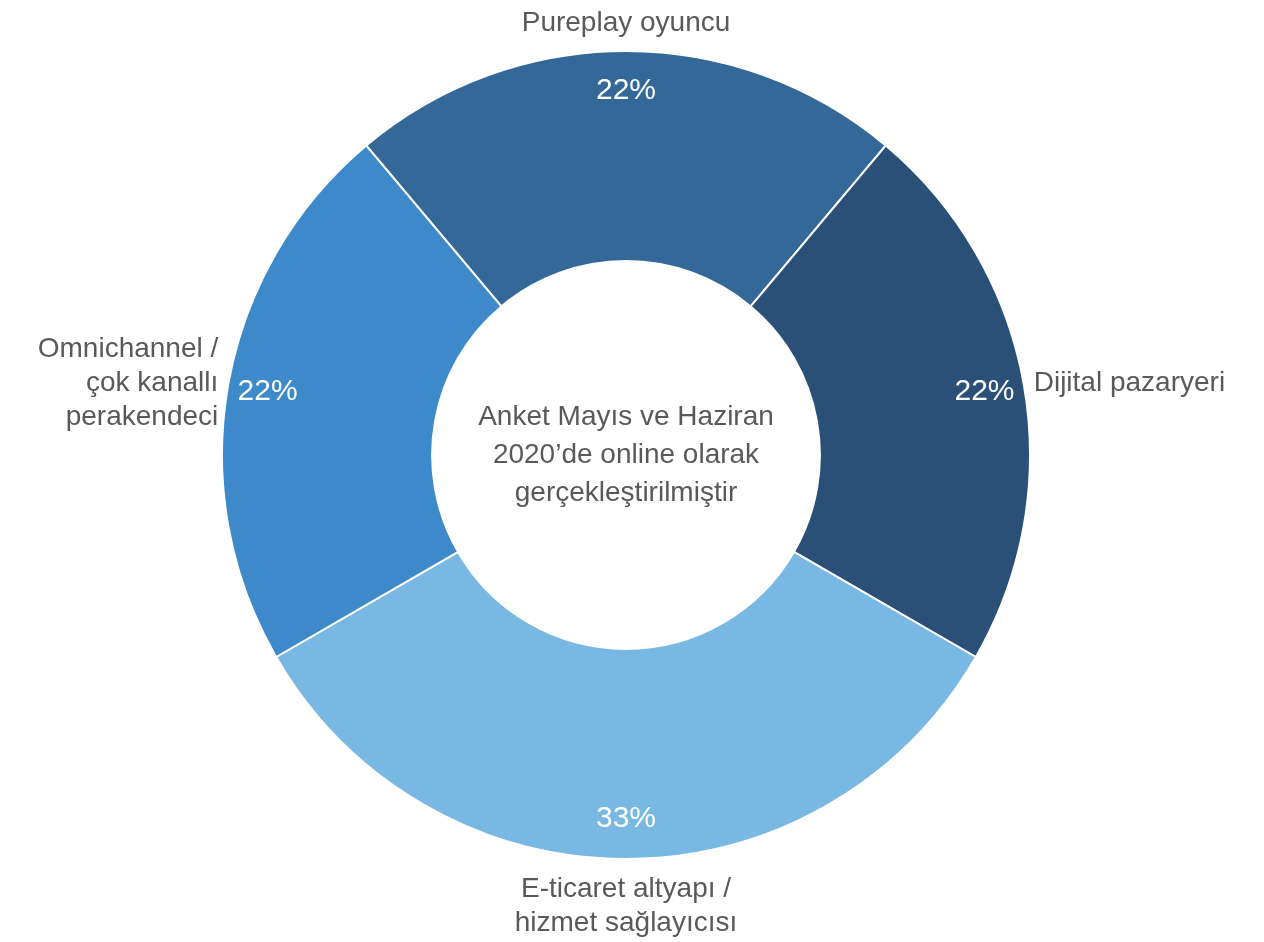 This screenshot has width=1264, height=942. Describe the element at coordinates (626, 453) in the screenshot. I see `text: Anket Mayıs ve Haziran 2020’de online olarak gerçekleştirilmiştir` at that location.